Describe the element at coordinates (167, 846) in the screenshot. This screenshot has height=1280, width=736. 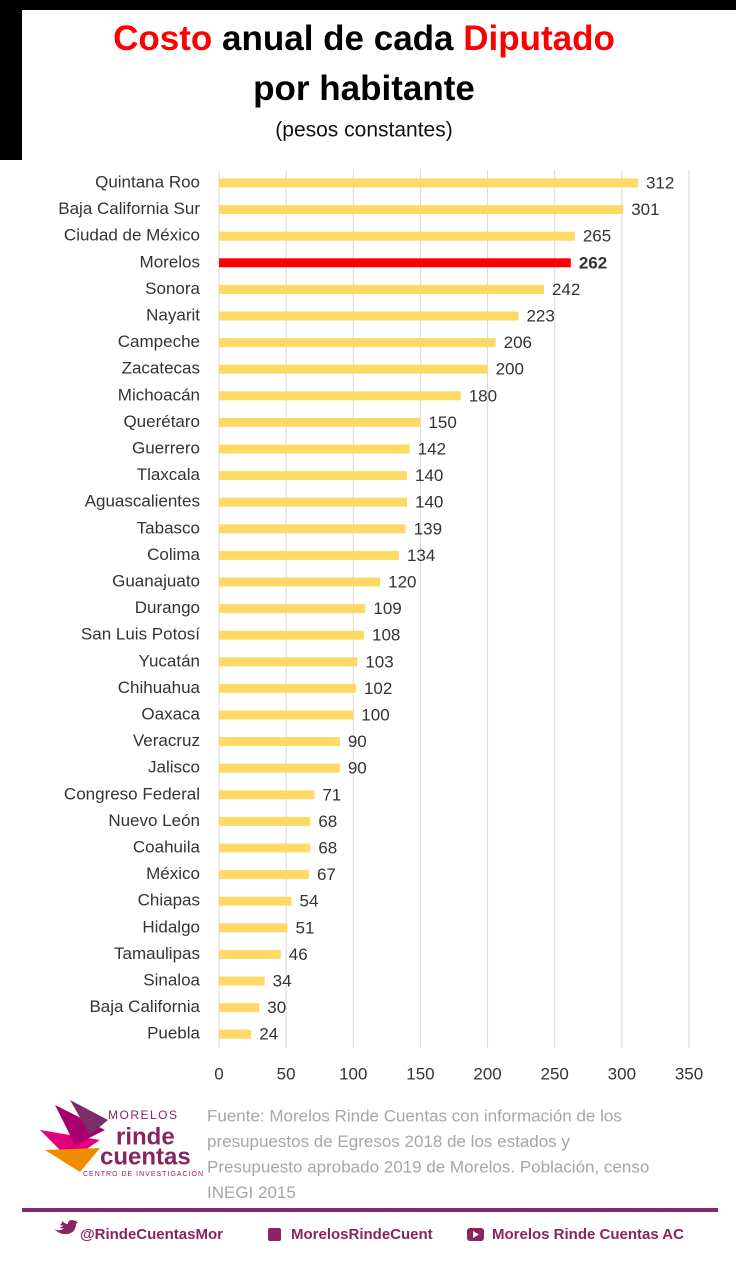
I see `y-tick-label: Coahuila` at that location.